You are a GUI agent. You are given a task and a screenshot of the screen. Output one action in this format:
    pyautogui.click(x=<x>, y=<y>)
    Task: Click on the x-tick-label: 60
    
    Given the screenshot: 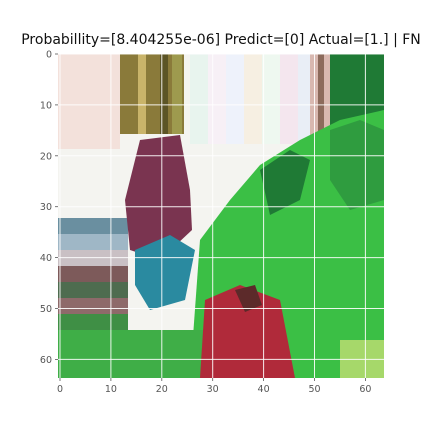 What is the action you would take?
    pyautogui.click(x=365, y=389)
    